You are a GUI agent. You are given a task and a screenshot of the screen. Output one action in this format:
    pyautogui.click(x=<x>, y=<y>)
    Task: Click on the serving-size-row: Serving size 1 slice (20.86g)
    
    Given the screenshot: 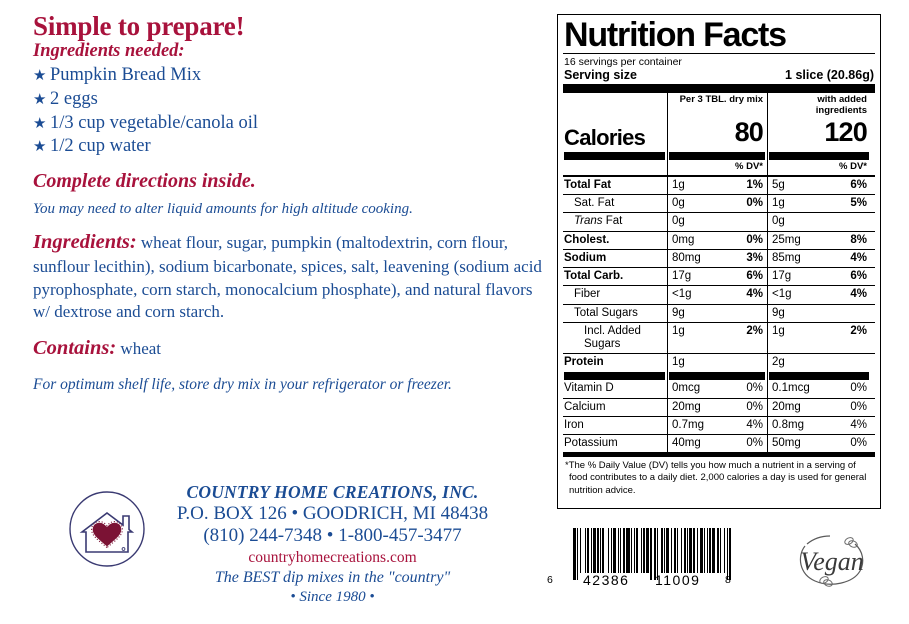 What is the action you would take?
    pyautogui.click(x=719, y=76)
    